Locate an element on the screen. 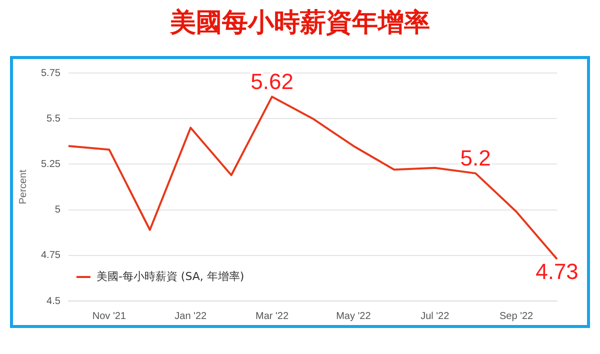  x-tick-label: Sep '22 is located at coordinates (516, 316).